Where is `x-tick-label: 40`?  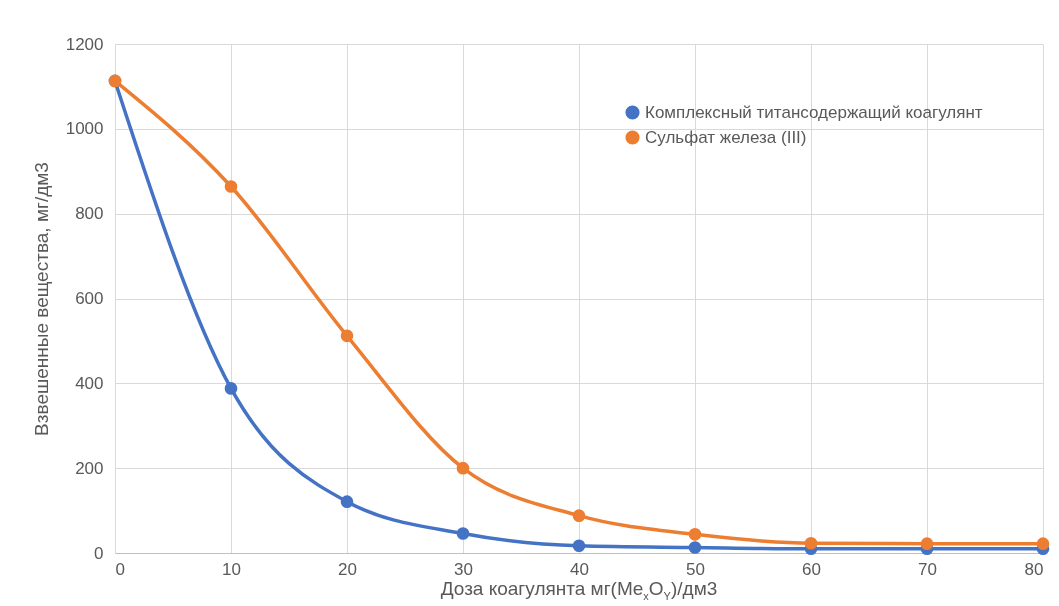 x-tick-label: 40 is located at coordinates (579, 569).